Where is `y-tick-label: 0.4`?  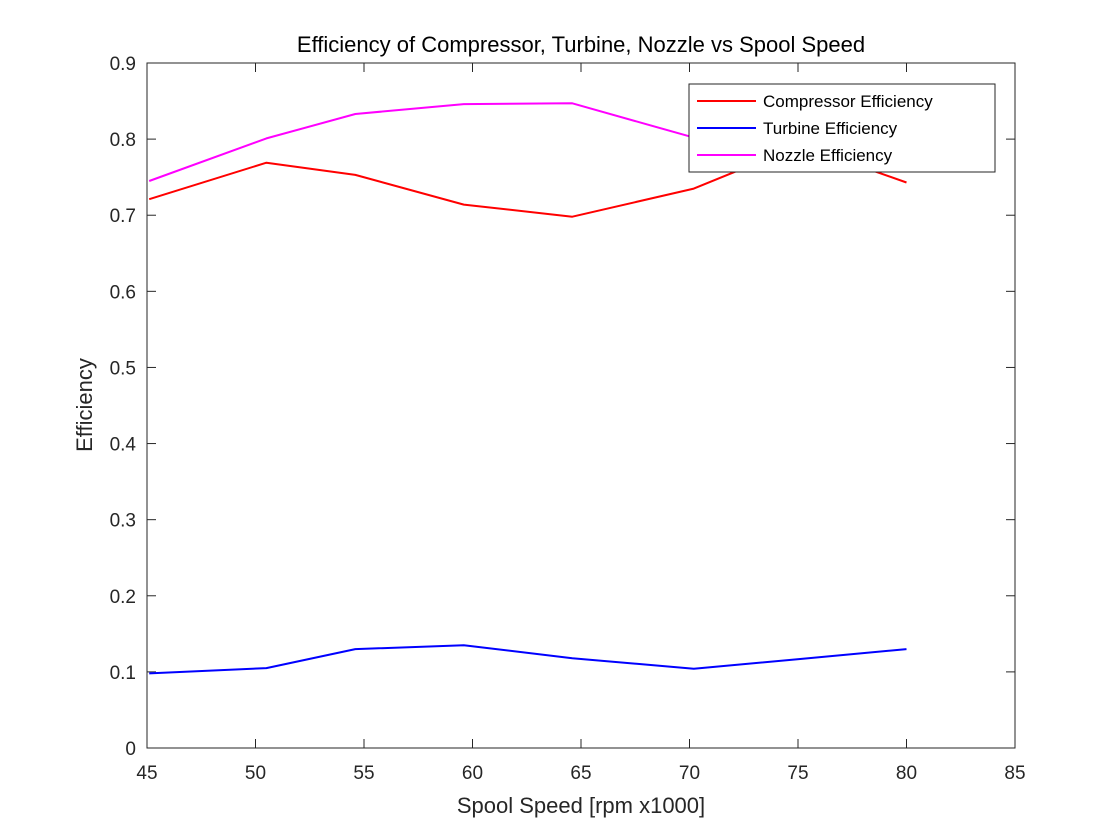 y-tick-label: 0.4 is located at coordinates (123, 445).